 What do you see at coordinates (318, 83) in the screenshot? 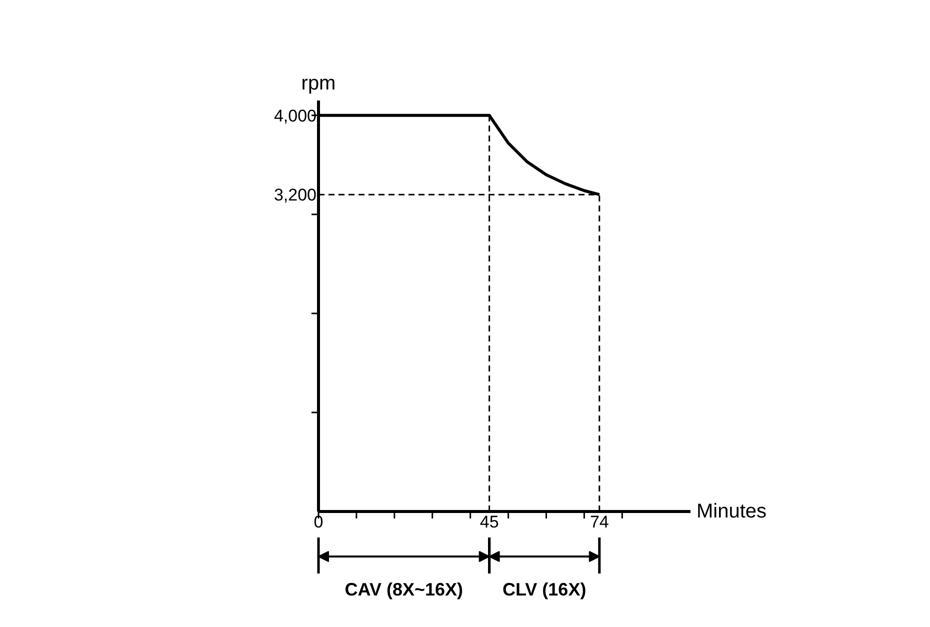
I see `y-axis-title: rpm` at bounding box center [318, 83].